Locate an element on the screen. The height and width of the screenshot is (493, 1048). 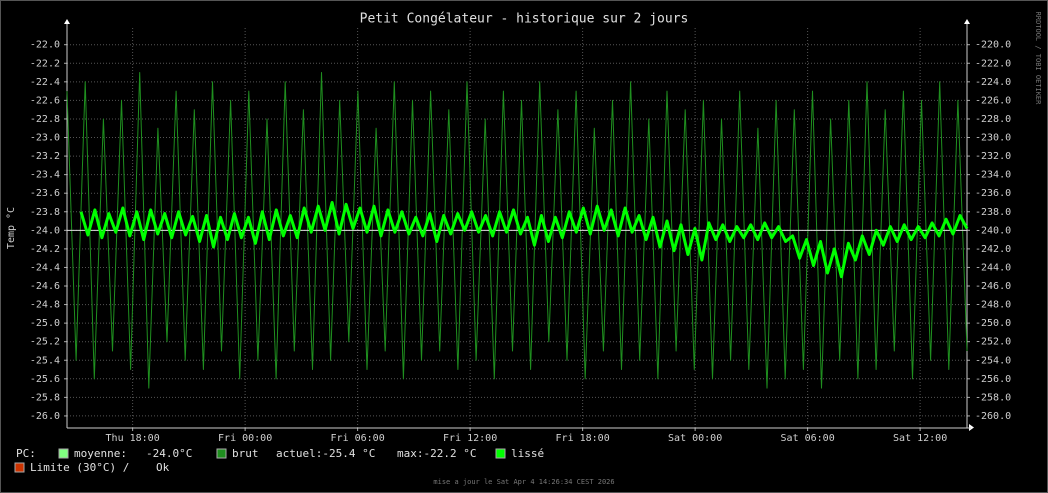
y2-tick-label: -238.0 is located at coordinates (993, 212).